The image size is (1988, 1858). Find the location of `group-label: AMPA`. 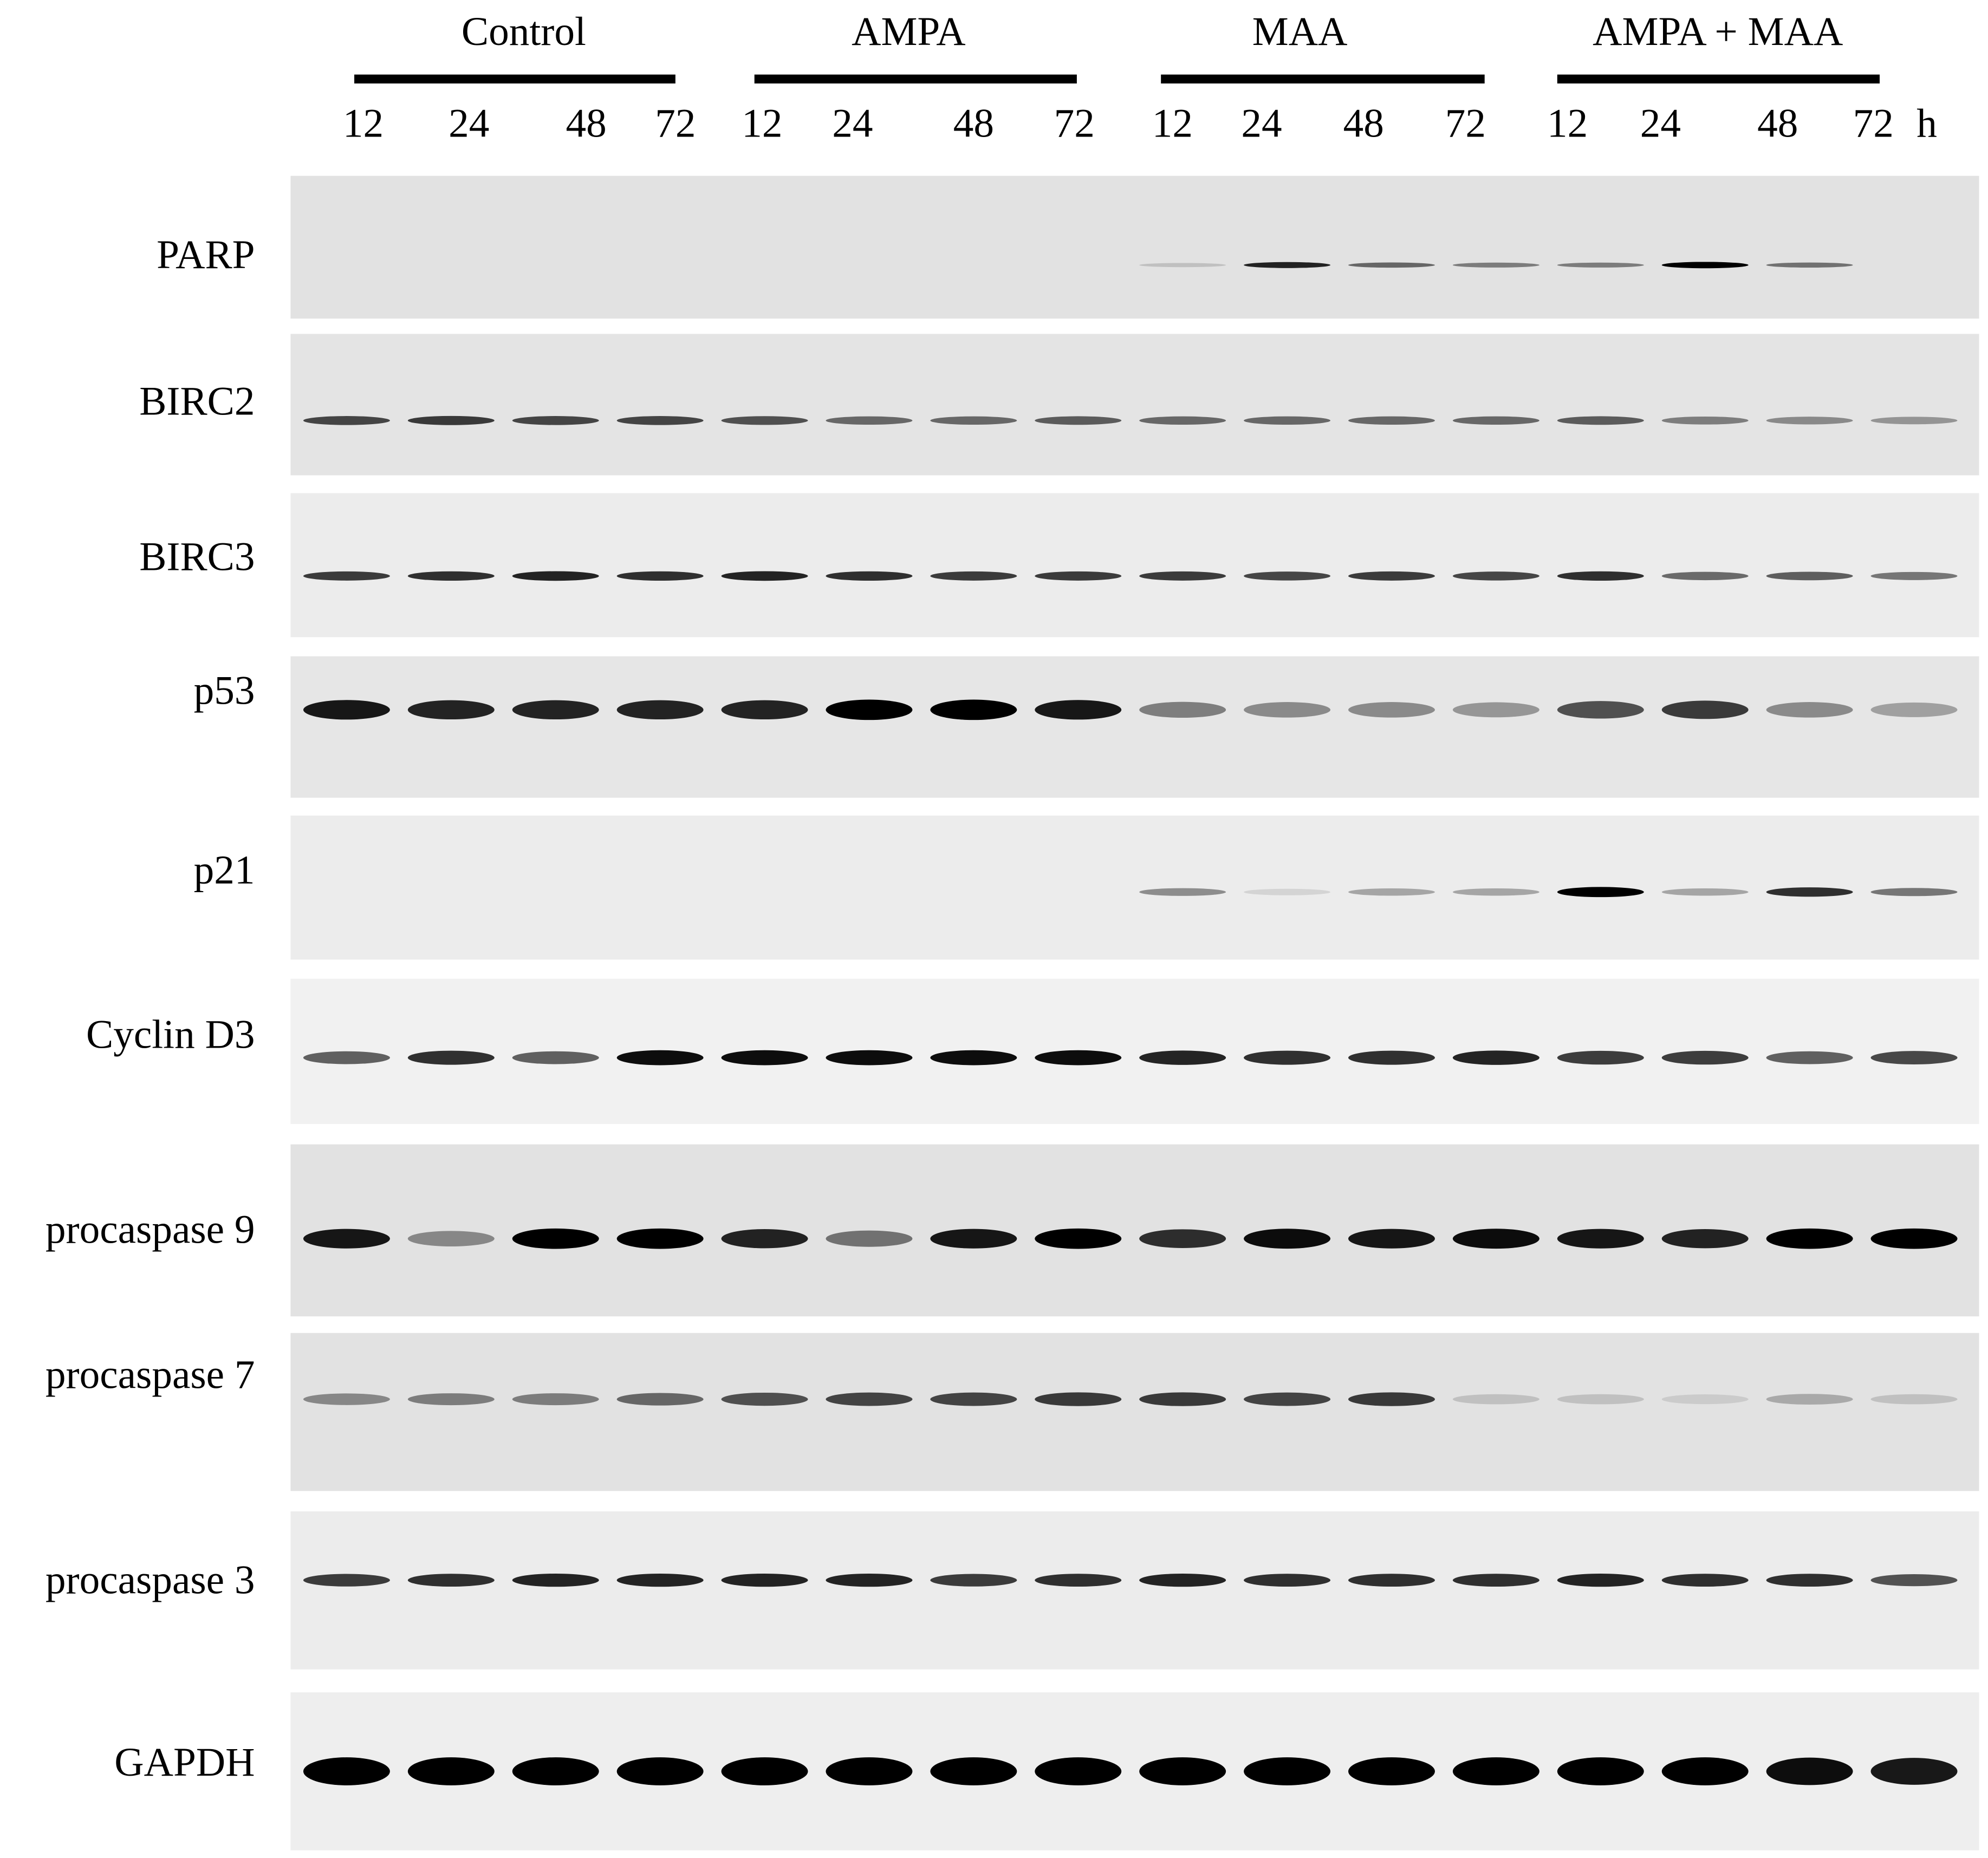

group-label: AMPA is located at coordinates (909, 31).